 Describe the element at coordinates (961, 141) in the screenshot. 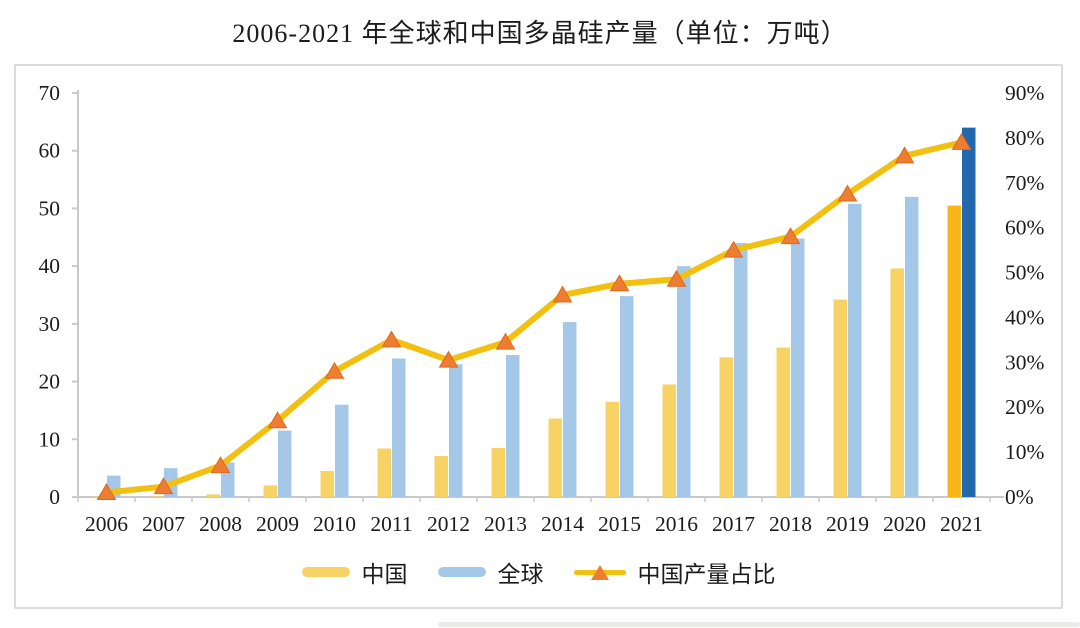

I see `share-marker-2021` at that location.